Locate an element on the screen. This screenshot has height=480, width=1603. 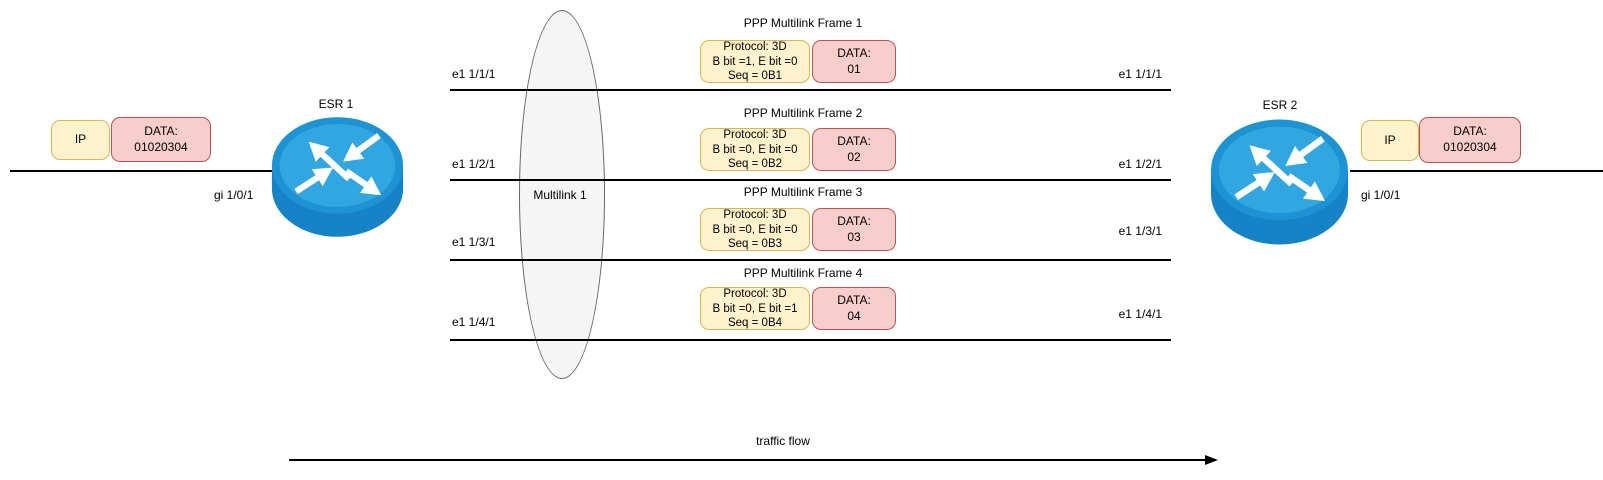
frame-2-seq: Seq = 0B2 is located at coordinates (755, 163).